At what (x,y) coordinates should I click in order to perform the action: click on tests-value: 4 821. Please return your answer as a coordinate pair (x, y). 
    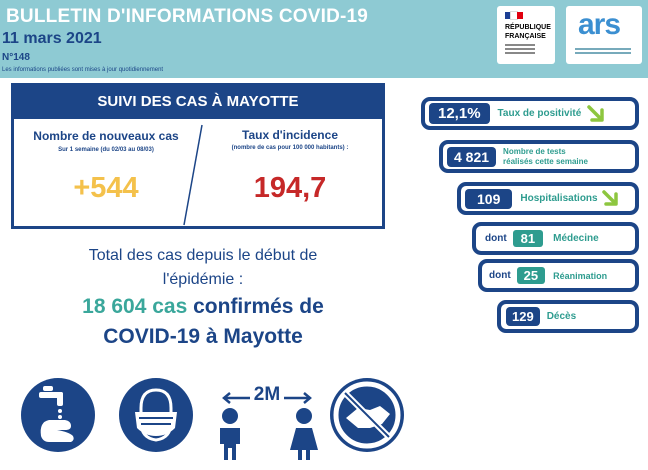
    Looking at the image, I should click on (472, 156).